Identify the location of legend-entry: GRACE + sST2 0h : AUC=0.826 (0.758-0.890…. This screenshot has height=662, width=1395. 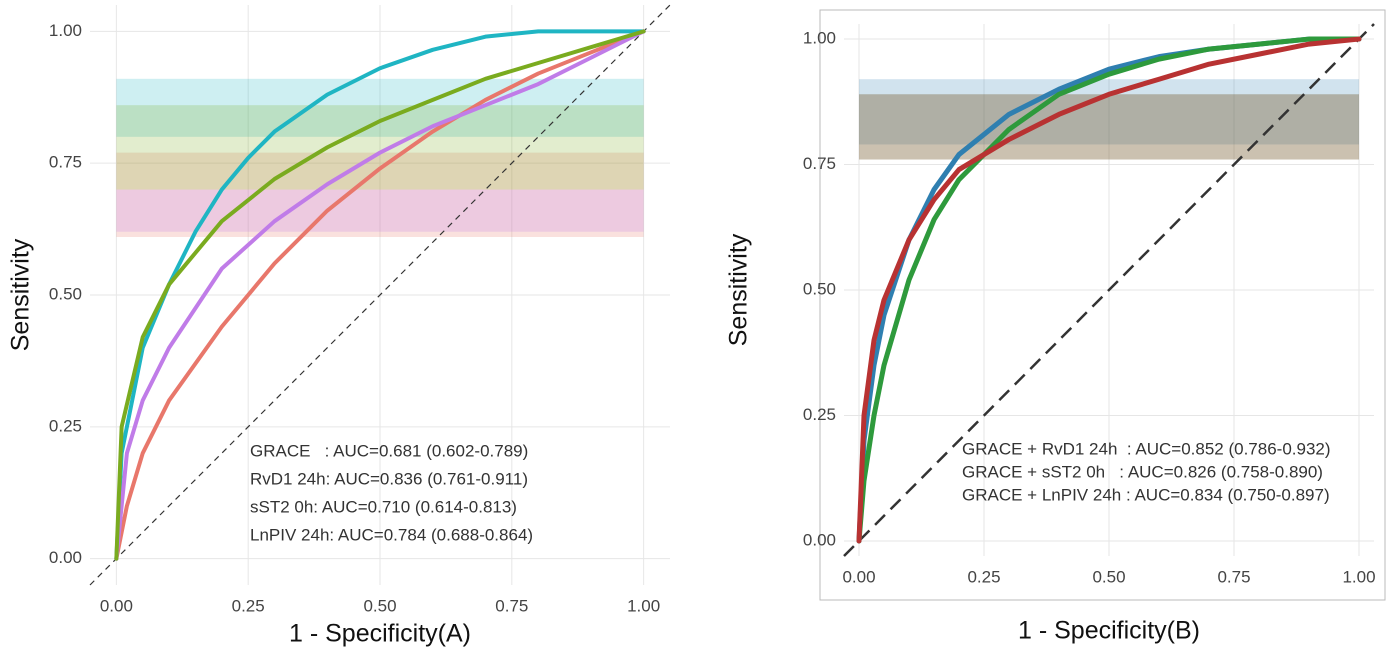
(1142, 471).